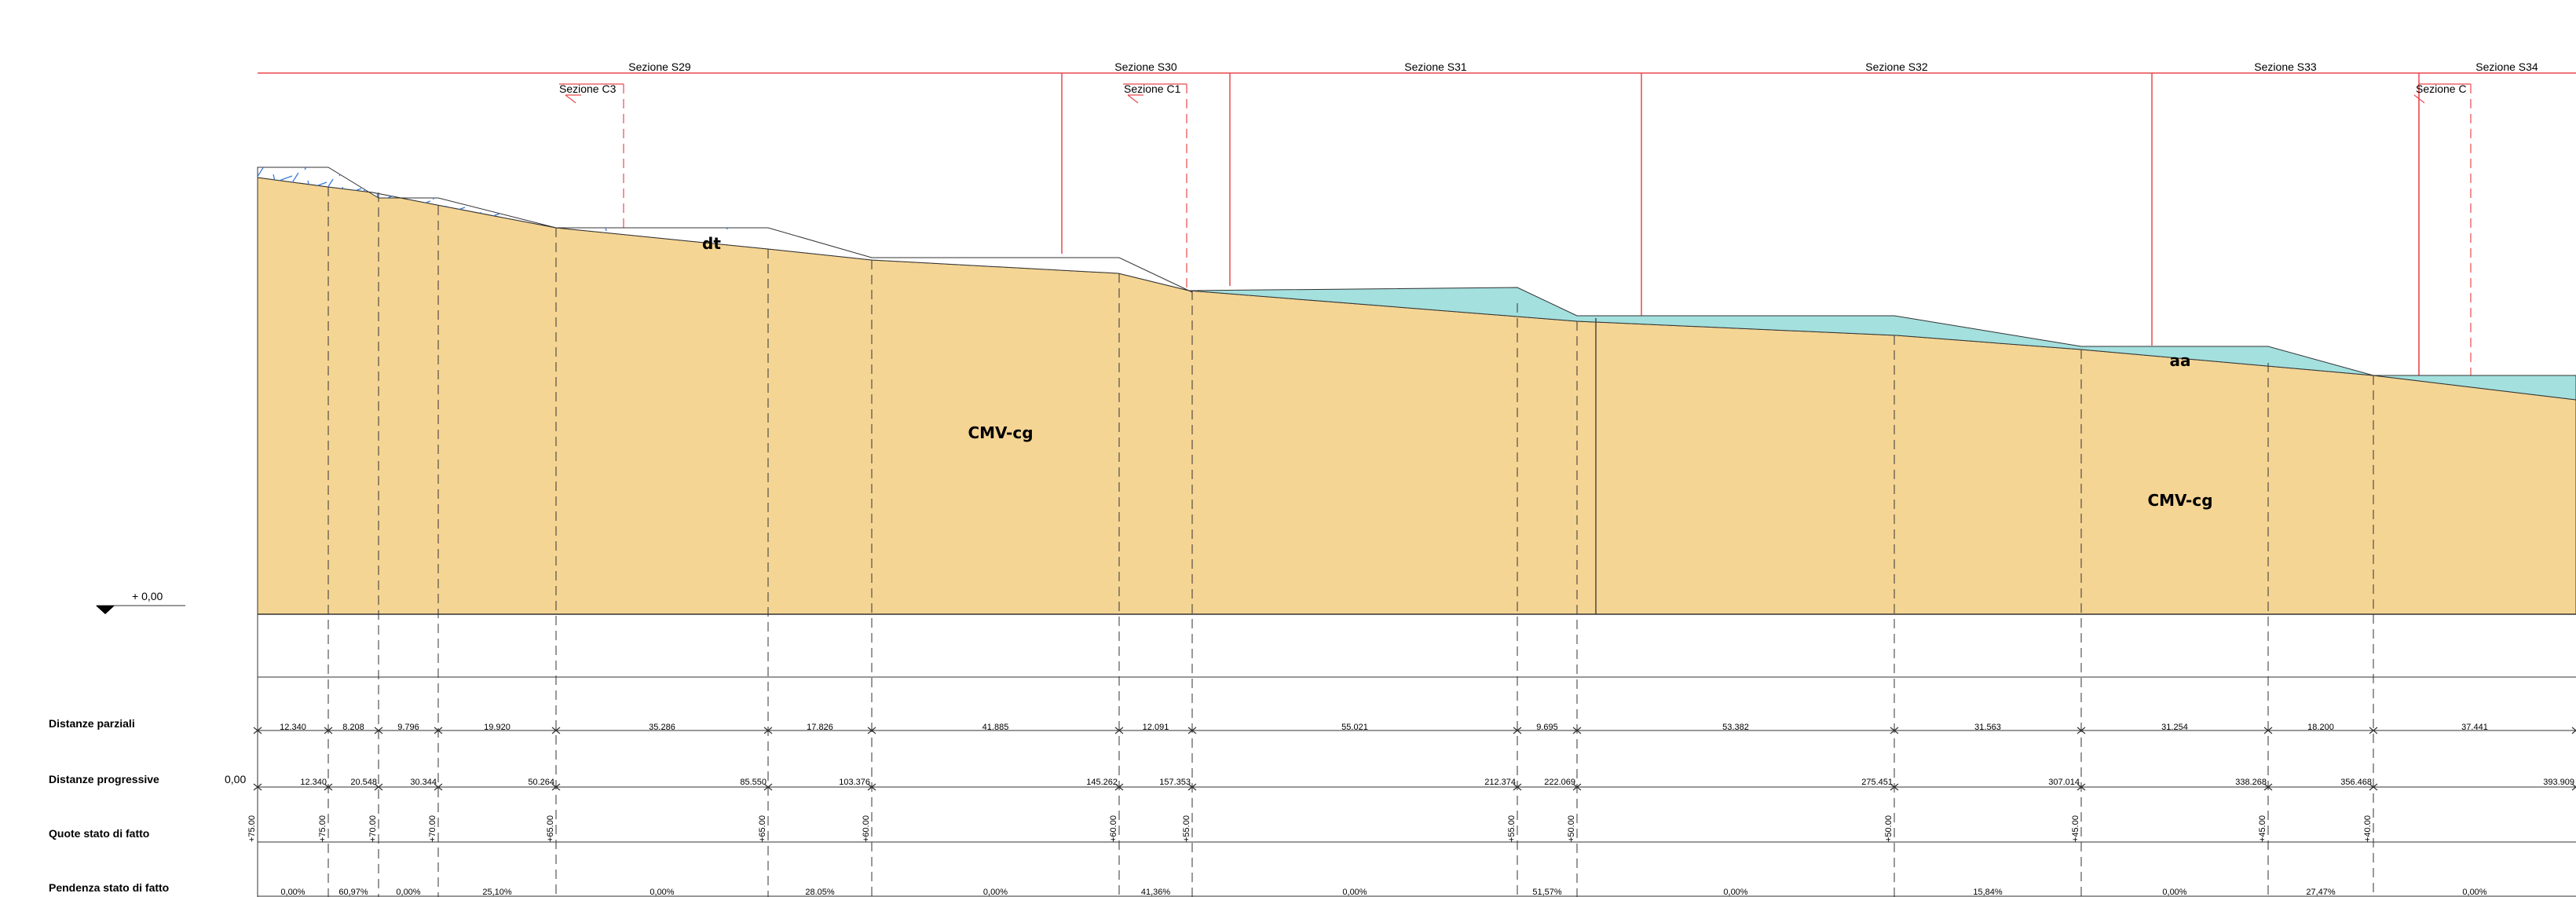  I want to click on partial-distance-cell: 18.200, so click(2321, 727).